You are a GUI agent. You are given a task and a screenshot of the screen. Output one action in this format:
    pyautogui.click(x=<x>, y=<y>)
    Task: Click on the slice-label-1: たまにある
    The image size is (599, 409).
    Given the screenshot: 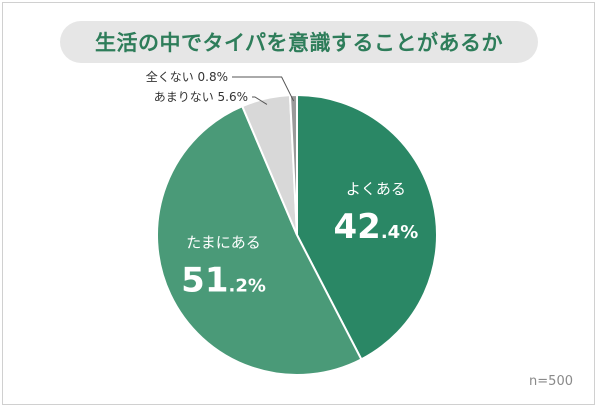 What is the action you would take?
    pyautogui.click(x=223, y=243)
    